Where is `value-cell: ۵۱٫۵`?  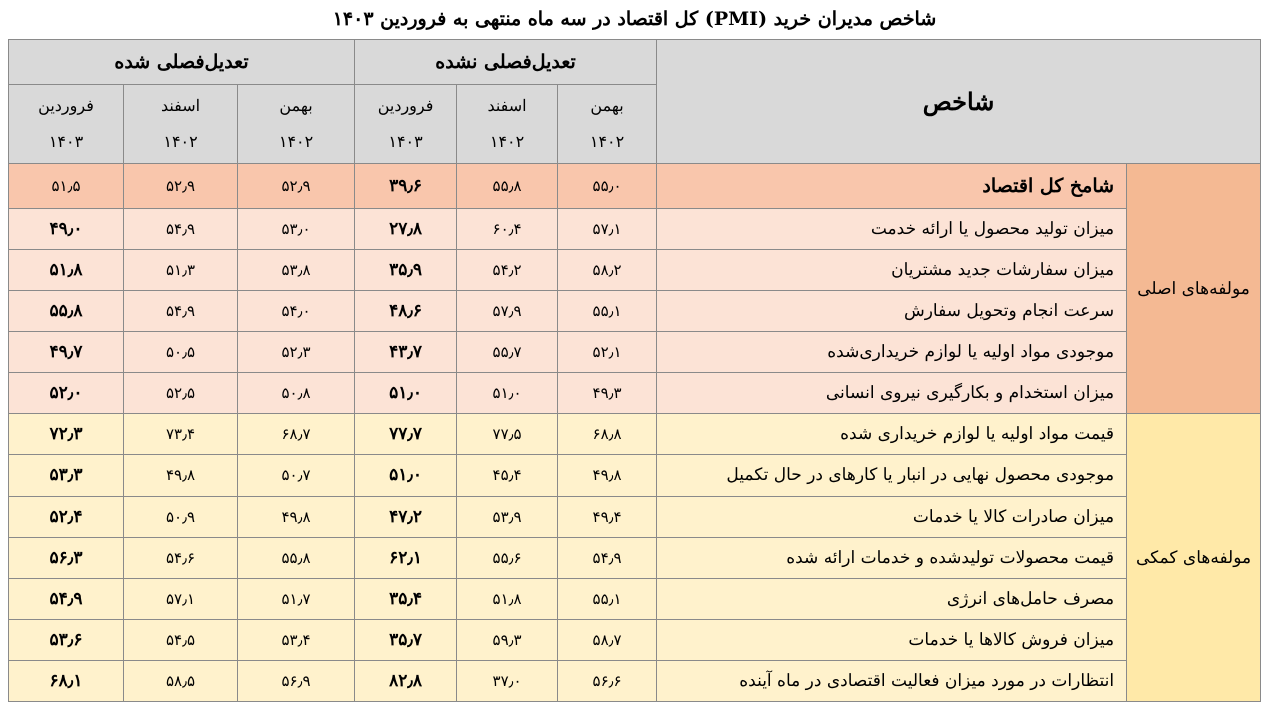 value-cell: ۵۱٫۵ is located at coordinates (66, 186).